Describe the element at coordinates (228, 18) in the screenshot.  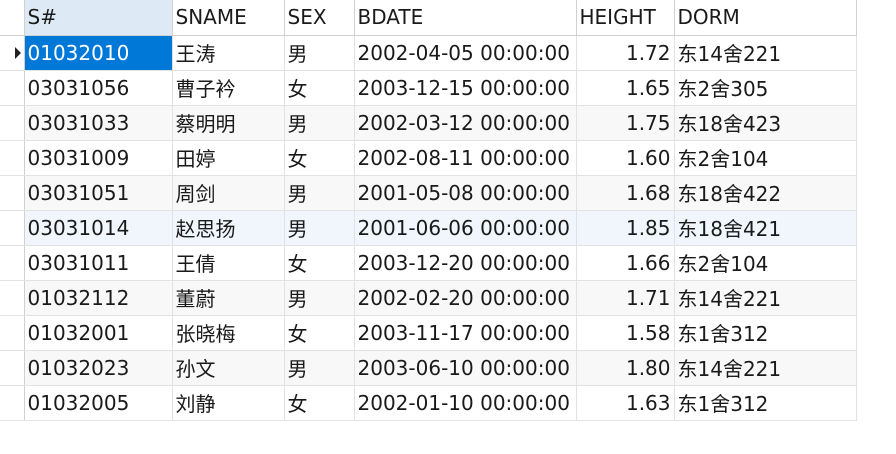
I see `column-header-sname: SNAME` at that location.